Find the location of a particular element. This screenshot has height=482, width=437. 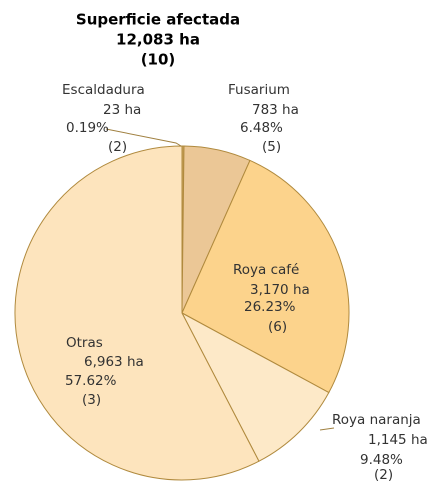

value-label: 26.23% is located at coordinates (270, 307).